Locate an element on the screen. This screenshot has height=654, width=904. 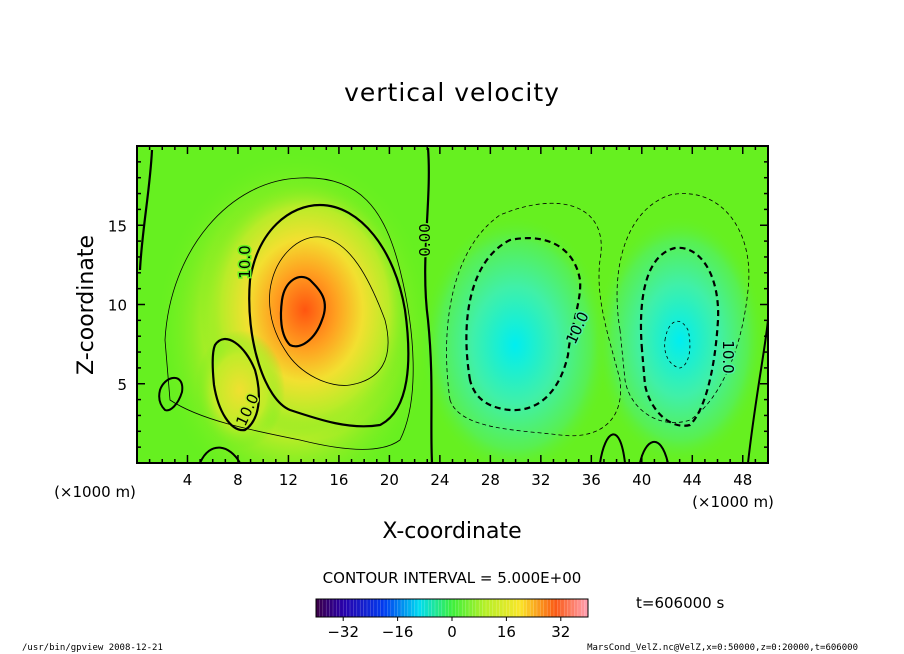
x-tick-label: 8 is located at coordinates (238, 480).